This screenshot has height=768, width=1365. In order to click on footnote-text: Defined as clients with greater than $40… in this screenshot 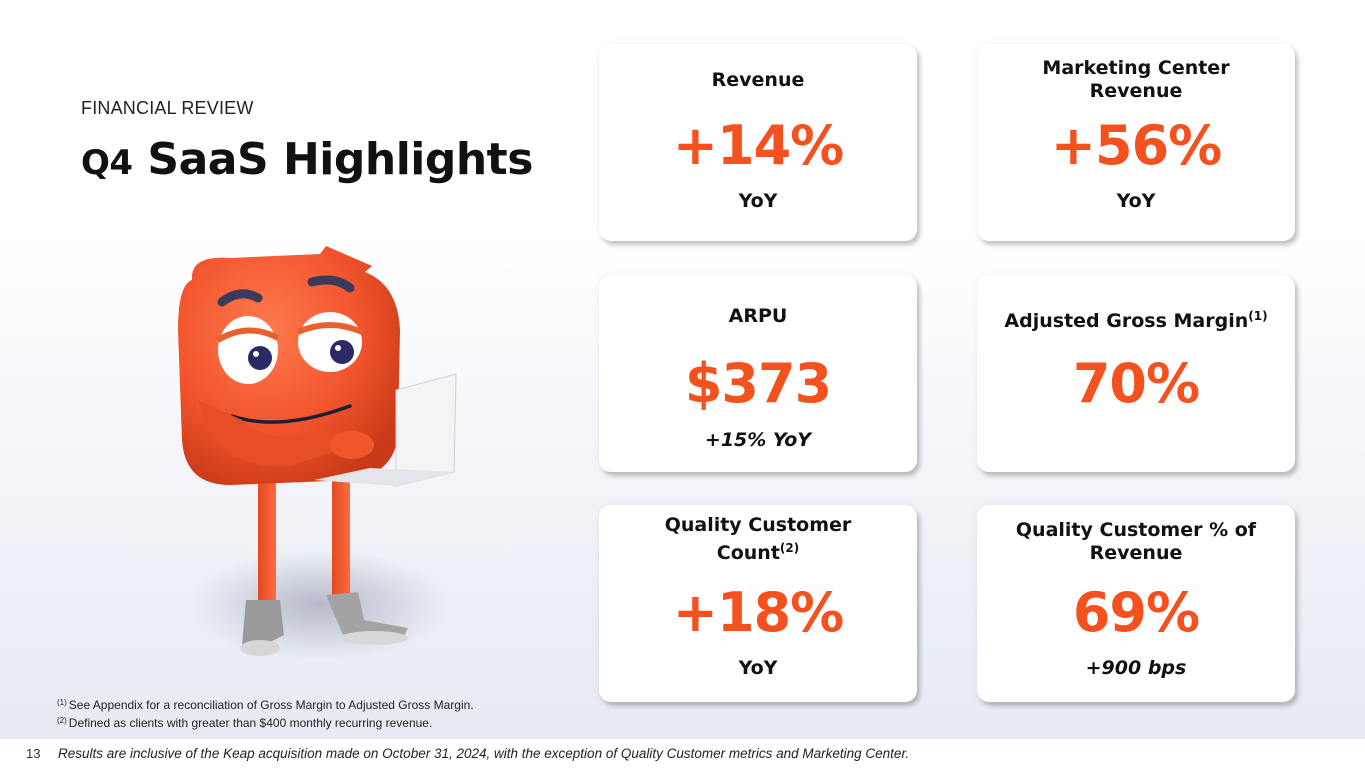, I will do `click(250, 723)`.